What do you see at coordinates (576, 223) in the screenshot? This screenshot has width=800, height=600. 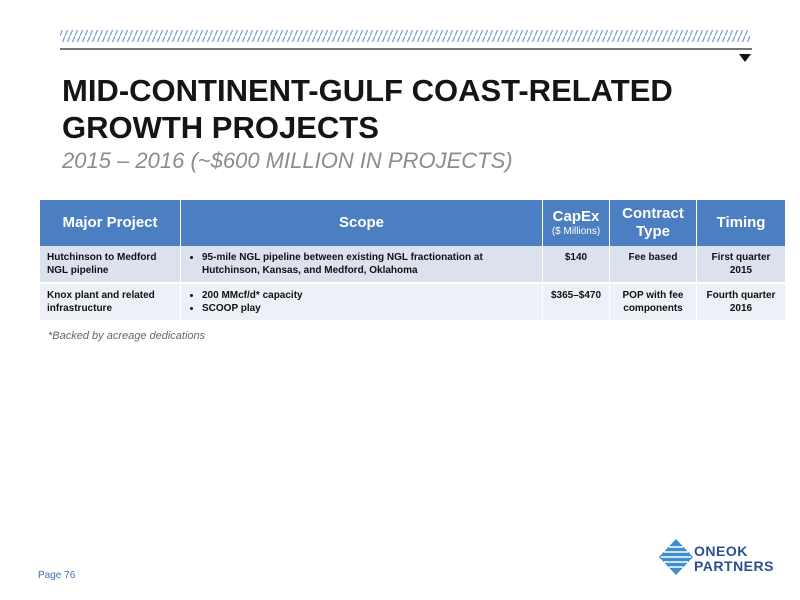 I see `col-header: CapEx ($ Millions)` at bounding box center [576, 223].